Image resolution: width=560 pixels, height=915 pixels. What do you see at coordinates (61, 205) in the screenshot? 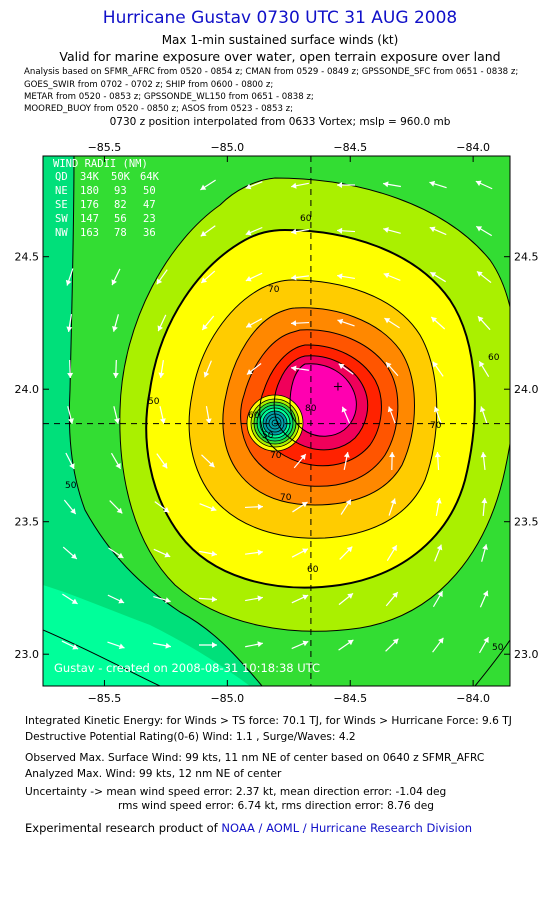
I see `radii-quadrant: SE` at bounding box center [61, 205].